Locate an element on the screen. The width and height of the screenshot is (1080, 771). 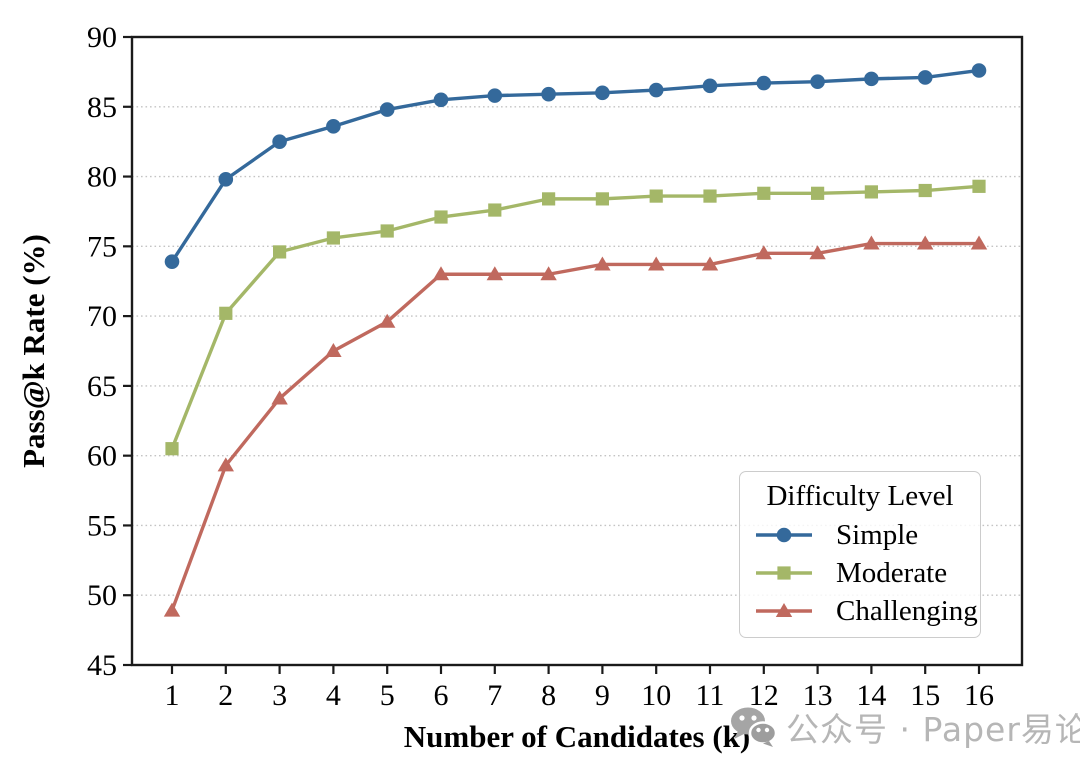
legend-items: Simple Moderate Challenging is located at coordinates (860, 573).